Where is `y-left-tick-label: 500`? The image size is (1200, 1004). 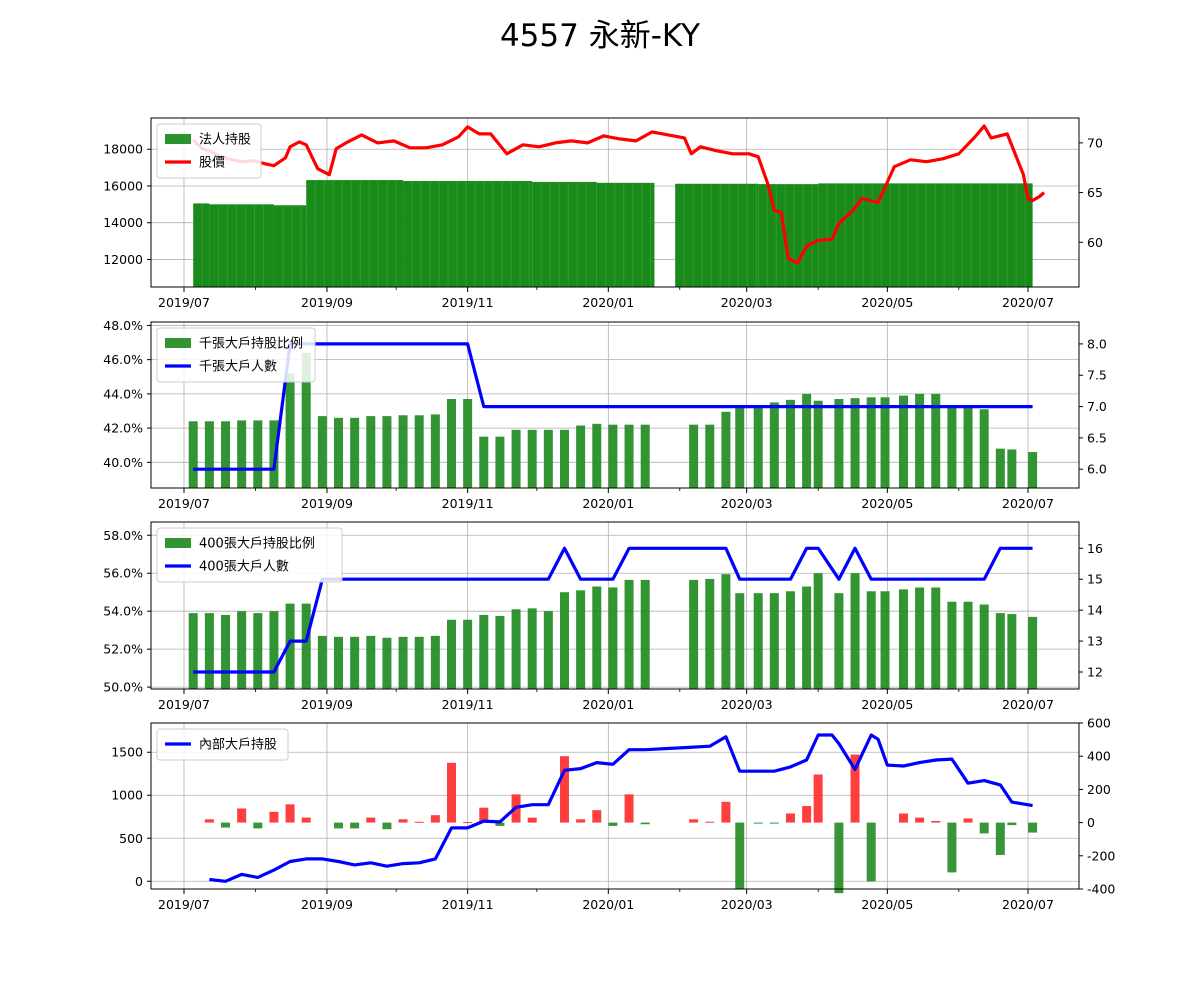
y-left-tick-label: 500 is located at coordinates (131, 838).